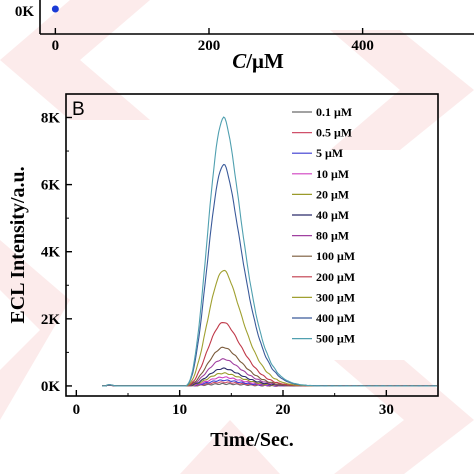 The image size is (474, 474). I want to click on x-tick-label: 10, so click(179, 410).